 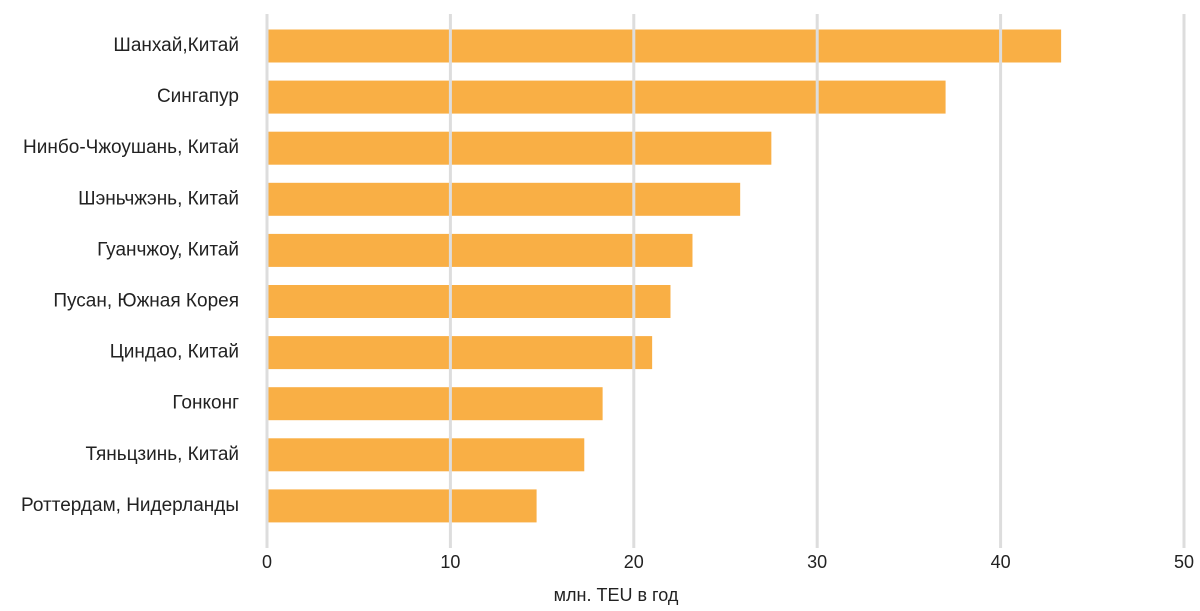 What do you see at coordinates (634, 562) in the screenshot?
I see `x-tick-label: 20` at bounding box center [634, 562].